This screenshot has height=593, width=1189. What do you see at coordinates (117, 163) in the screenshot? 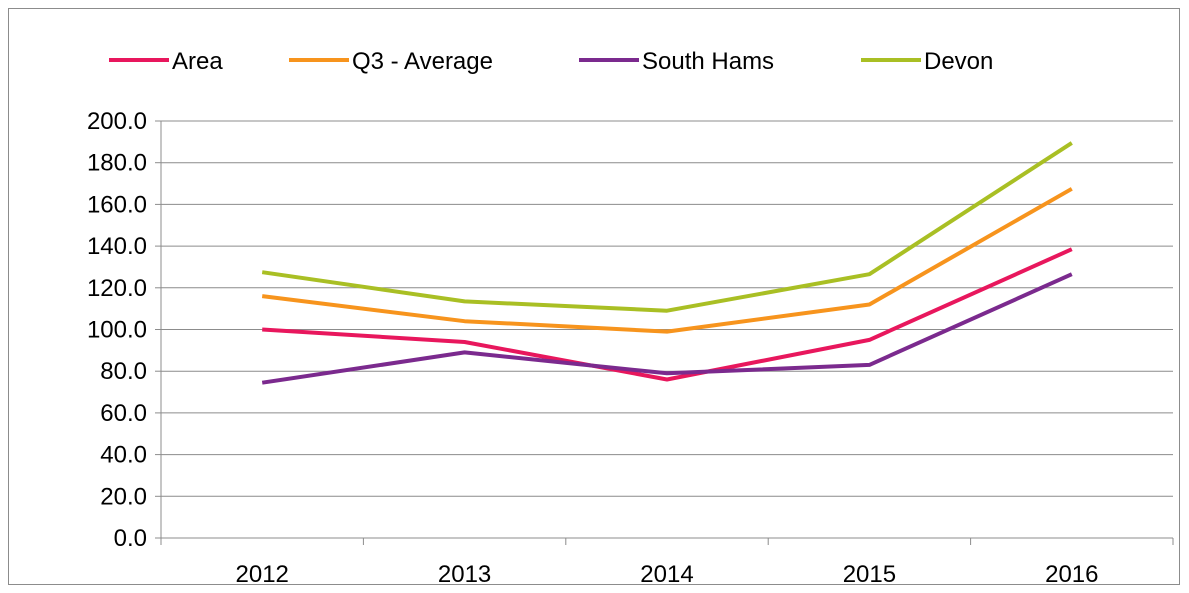
I see `y-tick-label: 180.0` at bounding box center [117, 163].